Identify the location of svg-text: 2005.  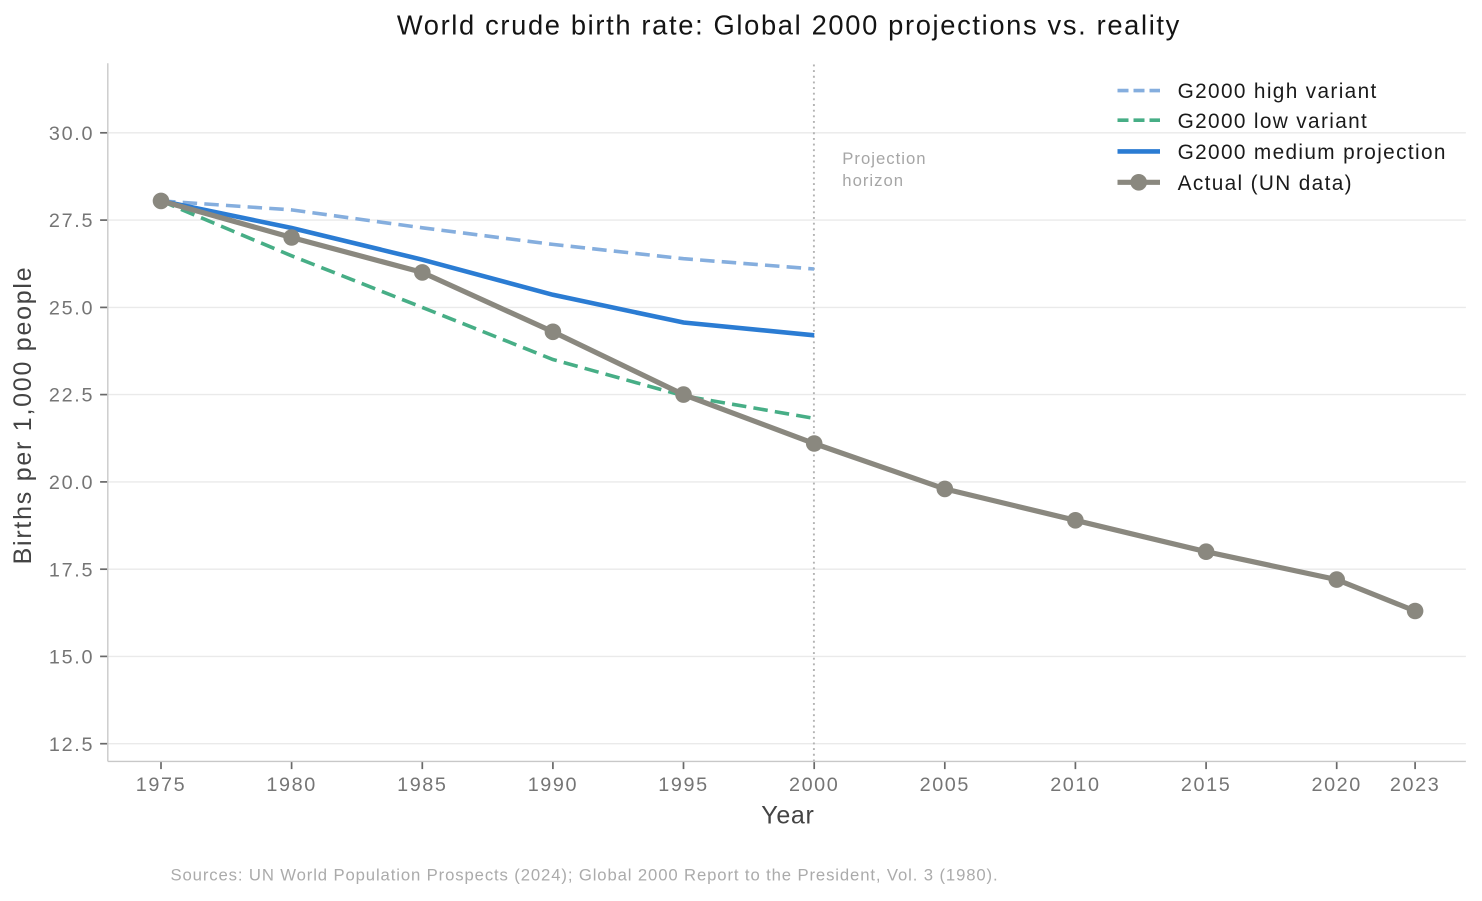
(945, 785).